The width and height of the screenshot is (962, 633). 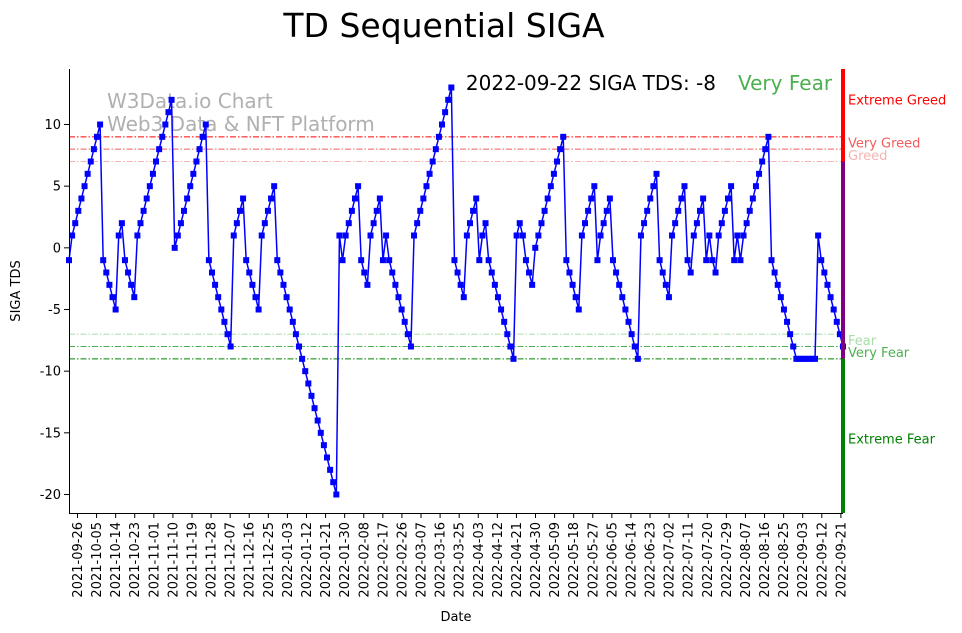 What do you see at coordinates (97, 560) in the screenshot?
I see `x-tick-label: 2021-10-05` at bounding box center [97, 560].